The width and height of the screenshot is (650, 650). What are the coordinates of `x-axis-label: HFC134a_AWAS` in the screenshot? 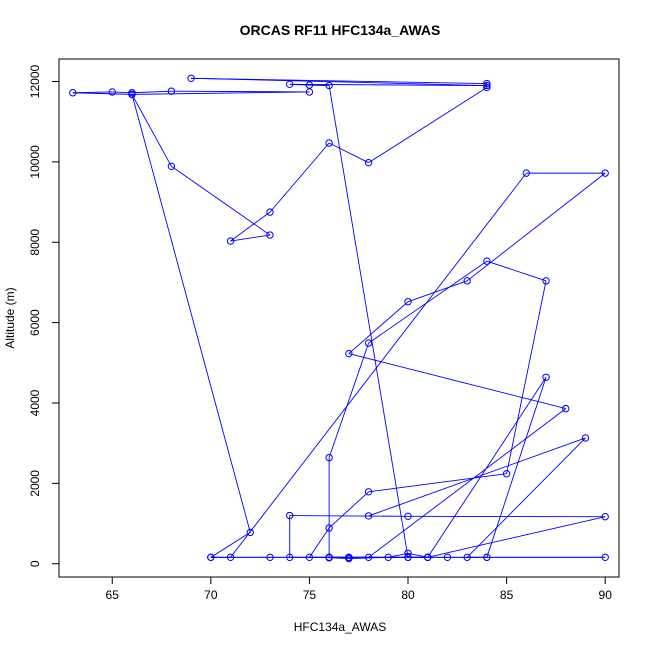 It's located at (340, 627).